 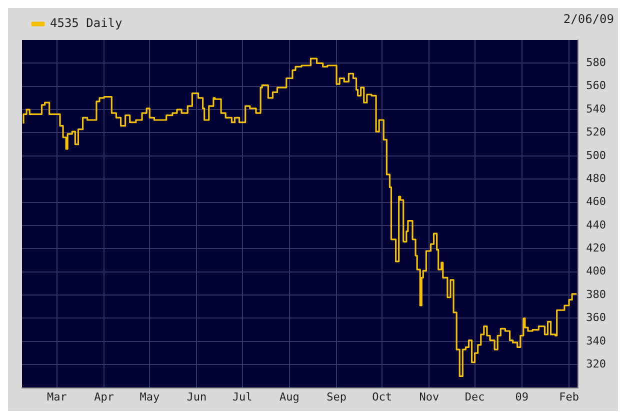 I want to click on y-tick-label: 320, so click(x=596, y=363).